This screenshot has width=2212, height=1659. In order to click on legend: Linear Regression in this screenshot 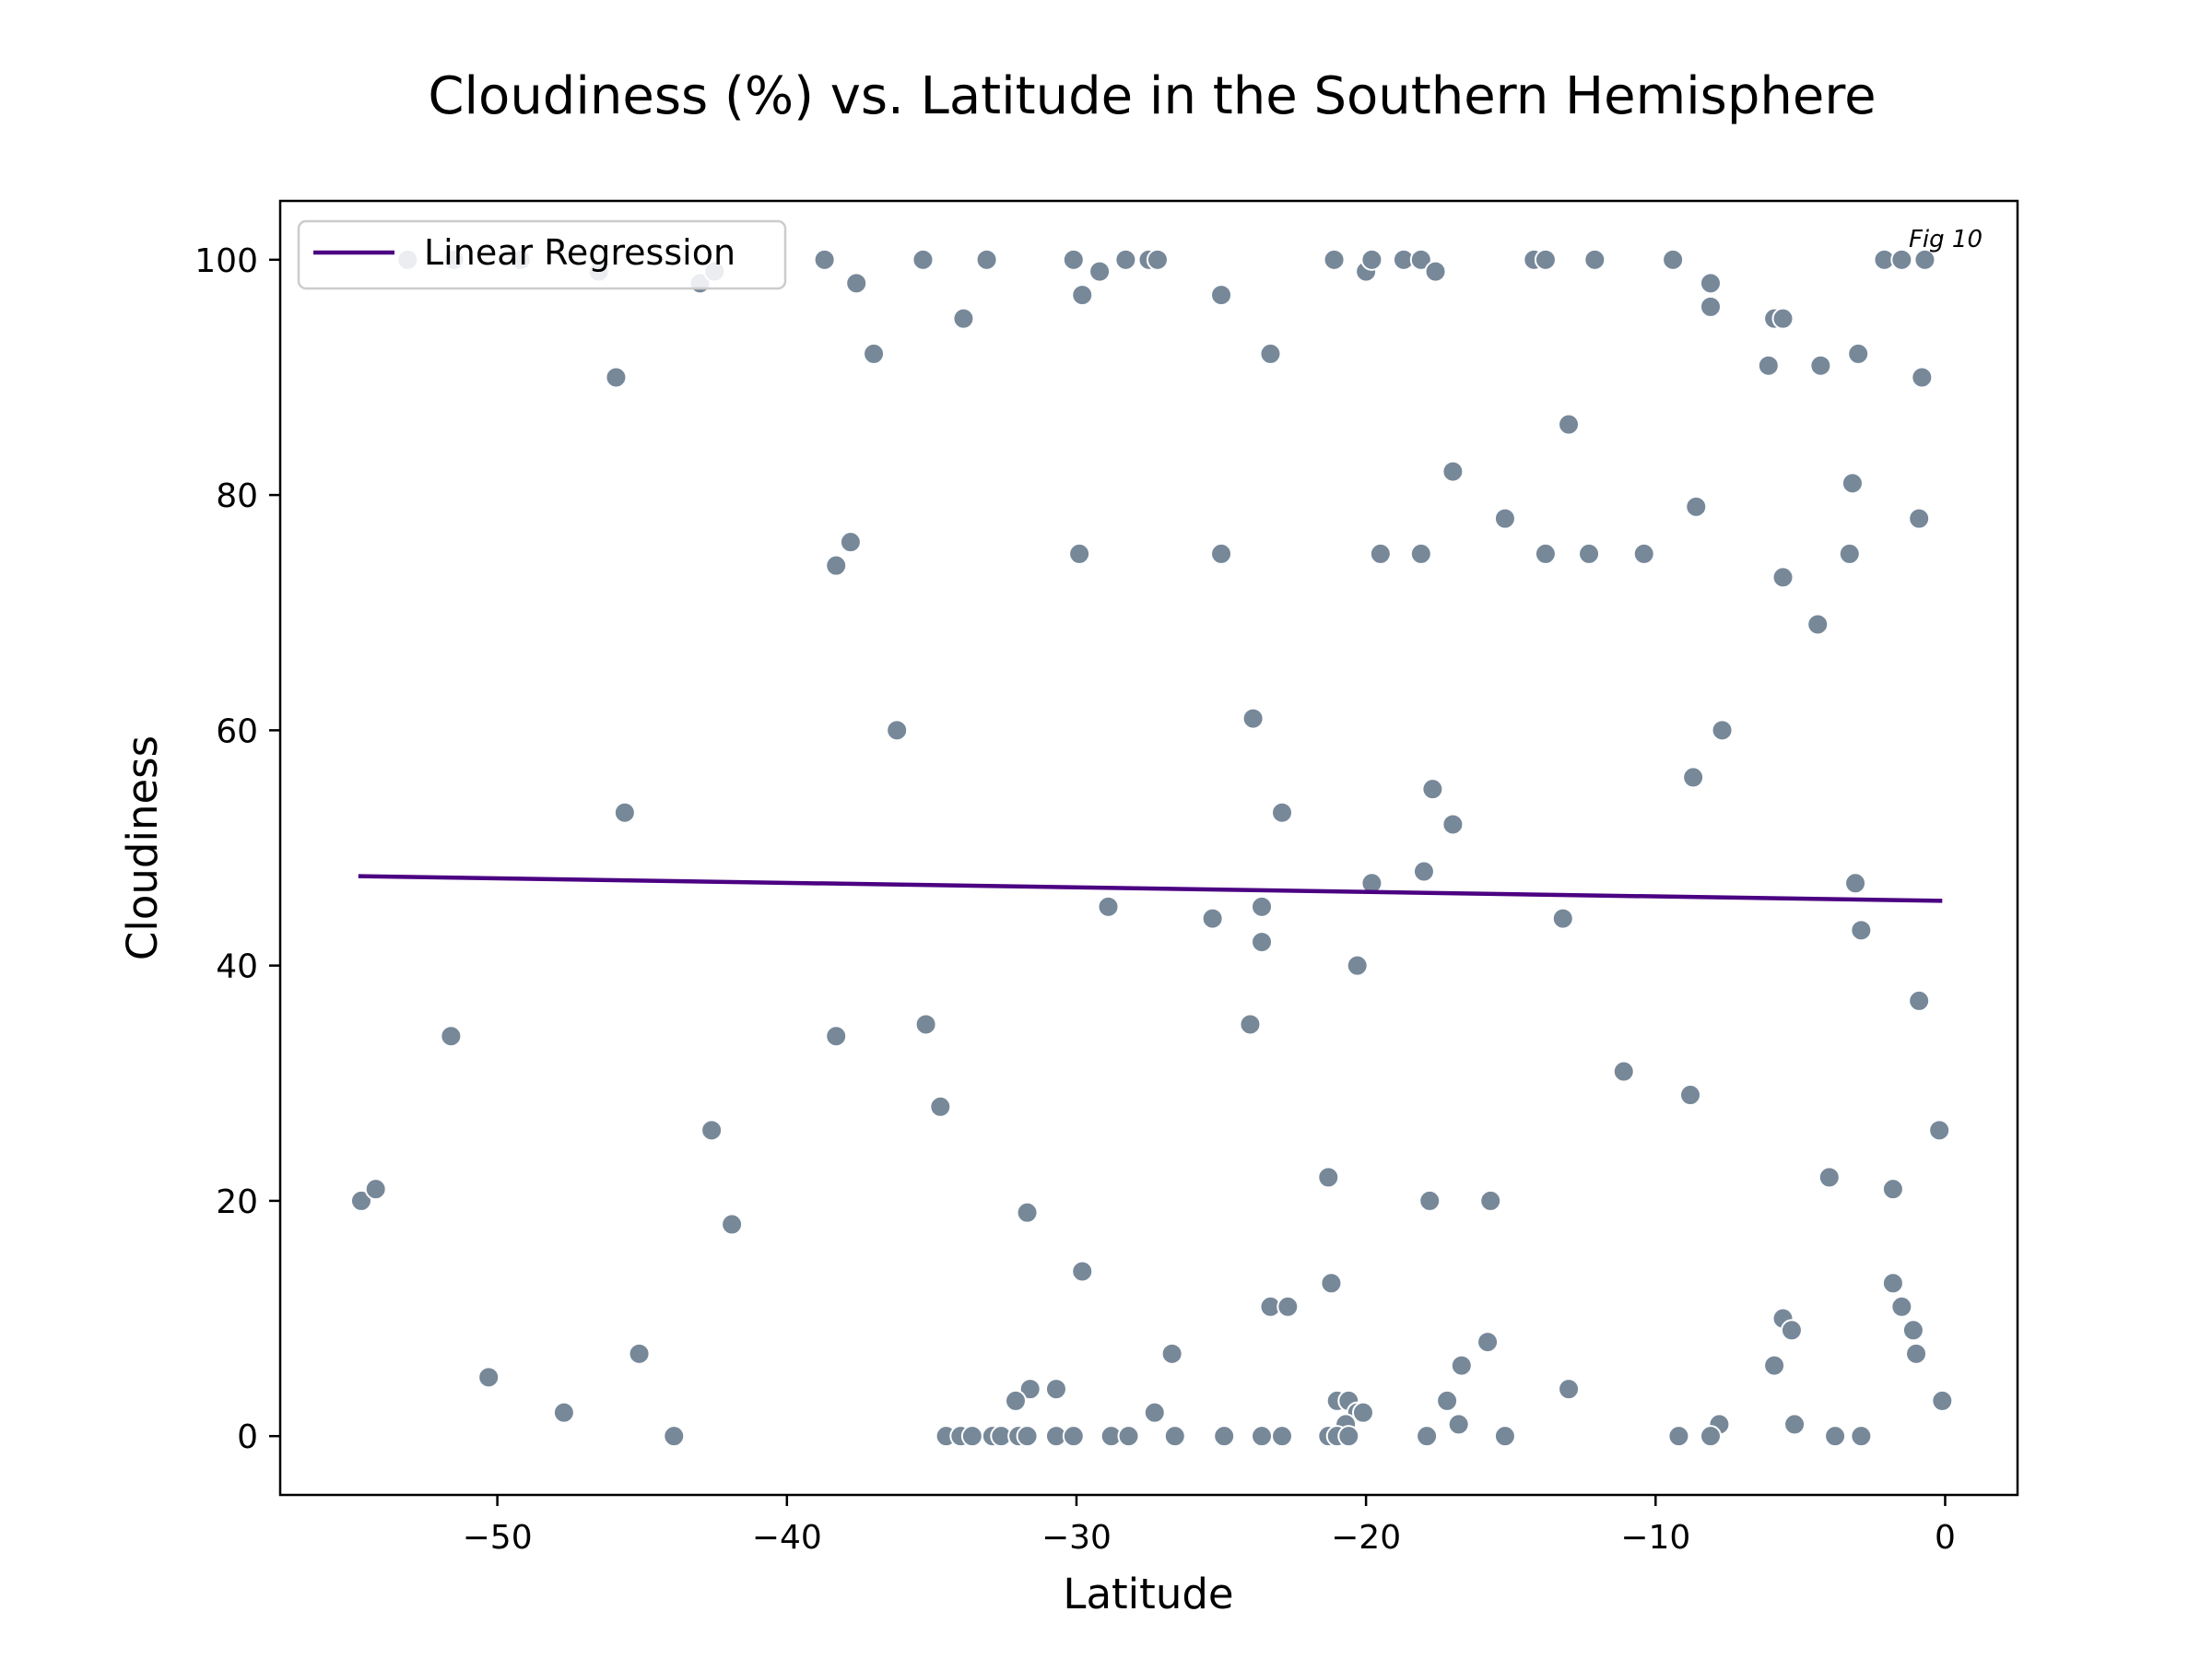, I will do `click(542, 254)`.